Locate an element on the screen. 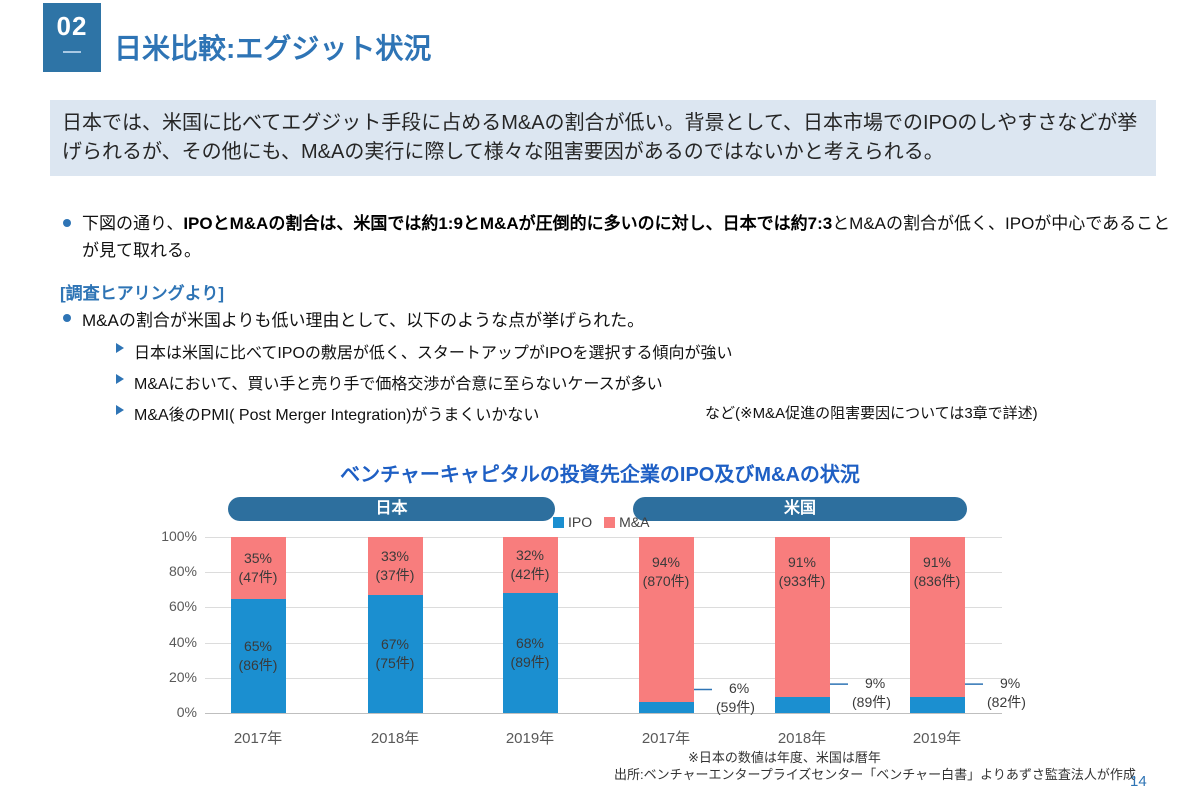 This screenshot has width=1200, height=802. chart-legend: IPO M&A is located at coordinates (601, 522).